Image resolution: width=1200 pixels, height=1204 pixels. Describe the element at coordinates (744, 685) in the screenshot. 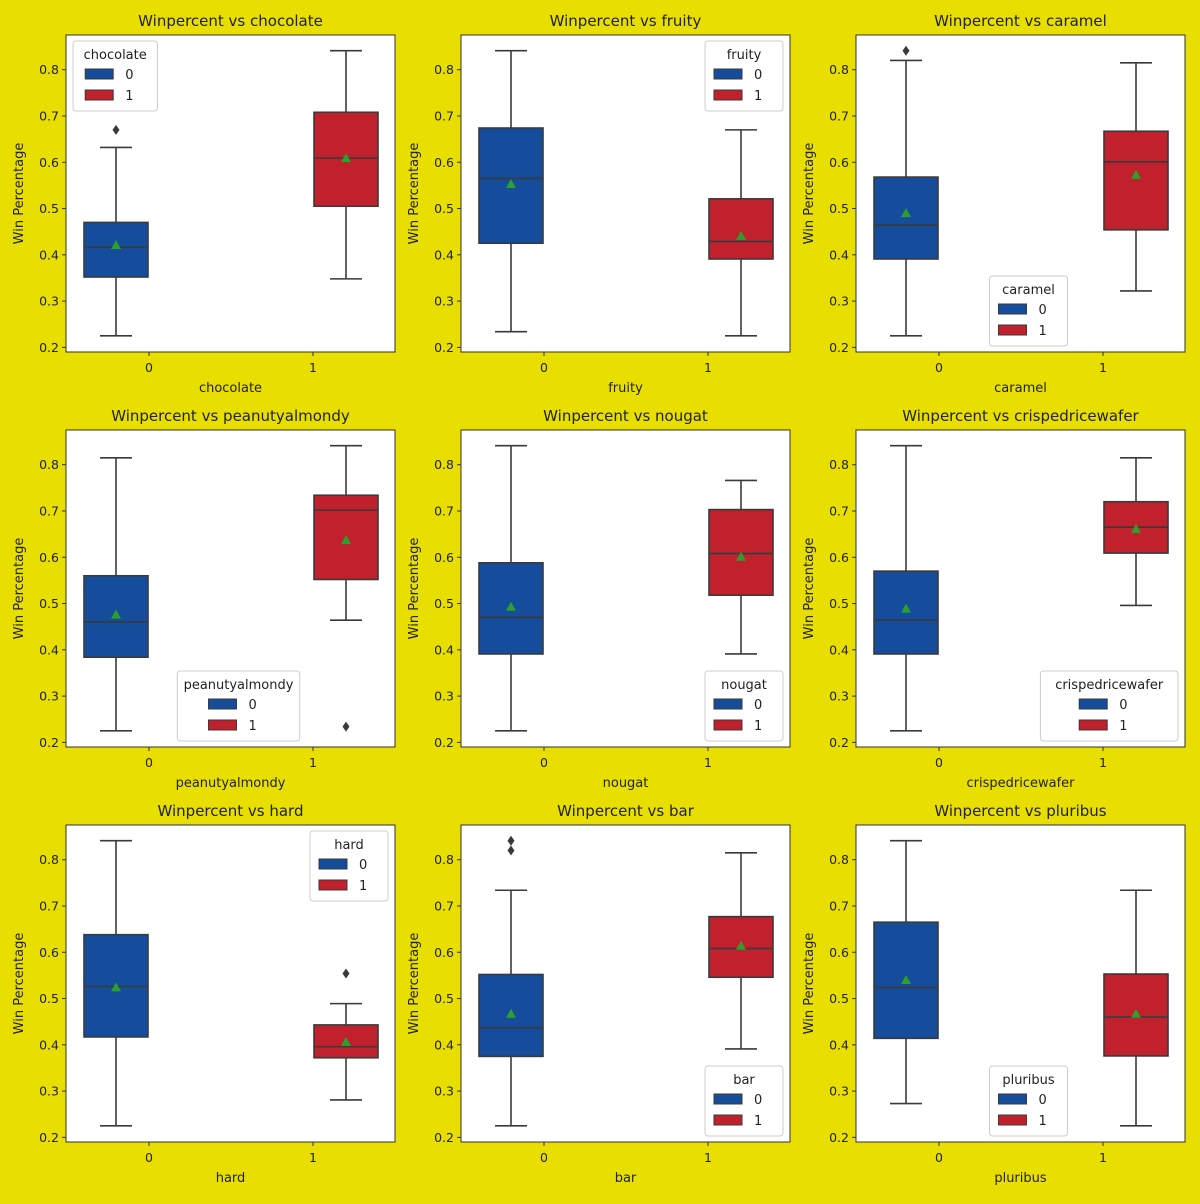

I see `legend-title: nougat` at that location.